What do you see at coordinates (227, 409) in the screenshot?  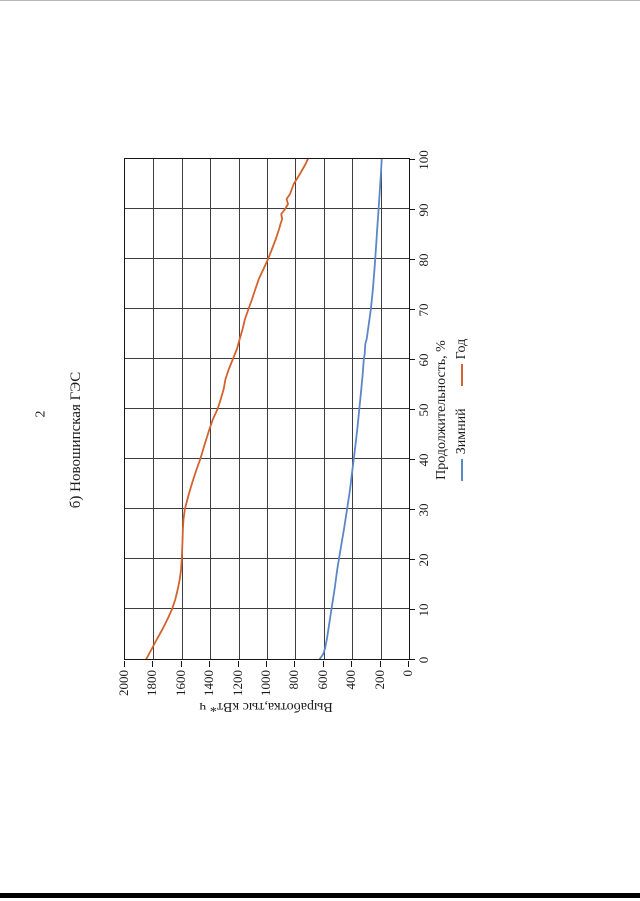 I see `series-line-Год` at bounding box center [227, 409].